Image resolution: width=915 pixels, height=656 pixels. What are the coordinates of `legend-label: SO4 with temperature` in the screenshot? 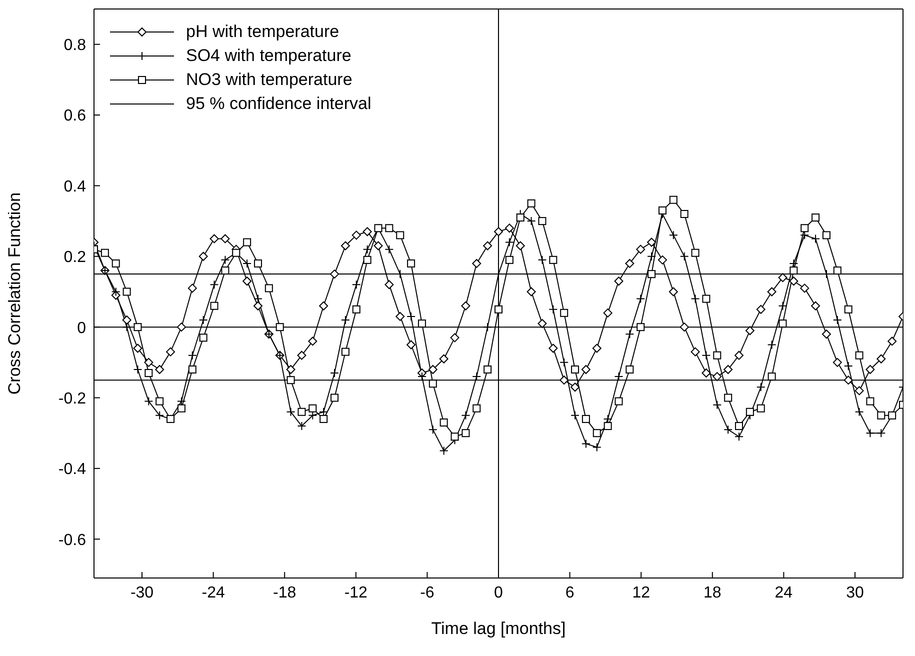 It's located at (269, 56).